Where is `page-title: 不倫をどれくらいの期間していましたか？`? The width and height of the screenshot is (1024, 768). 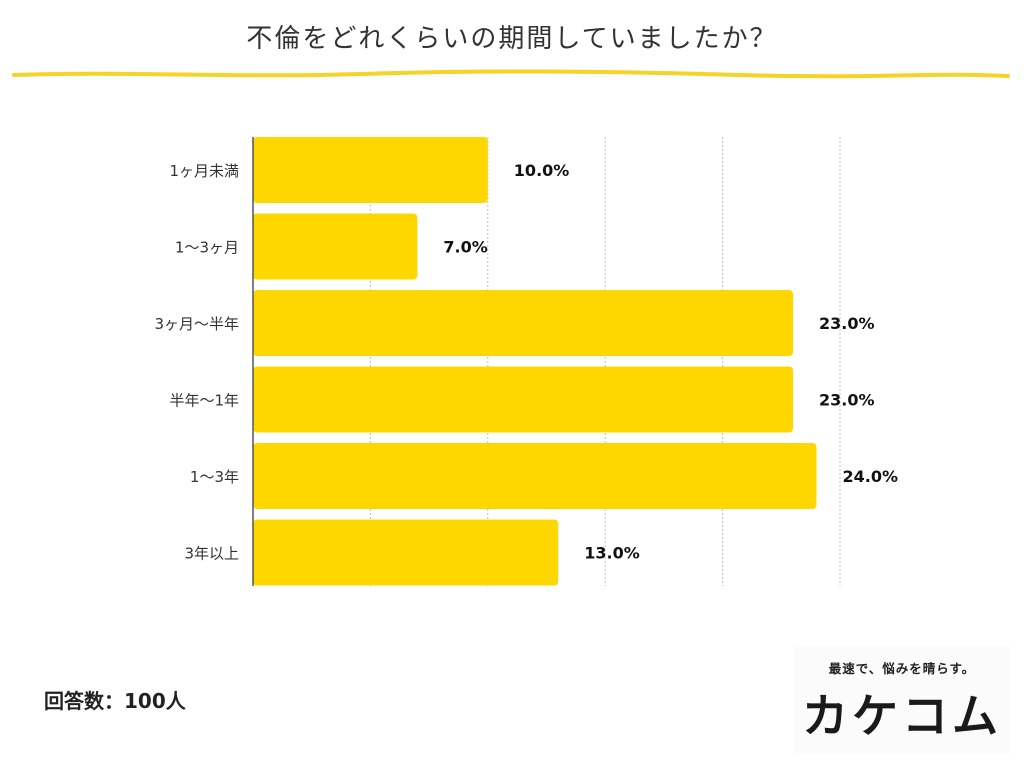
page-title: 不倫をどれくらいの期間していましたか？ is located at coordinates (512, 39).